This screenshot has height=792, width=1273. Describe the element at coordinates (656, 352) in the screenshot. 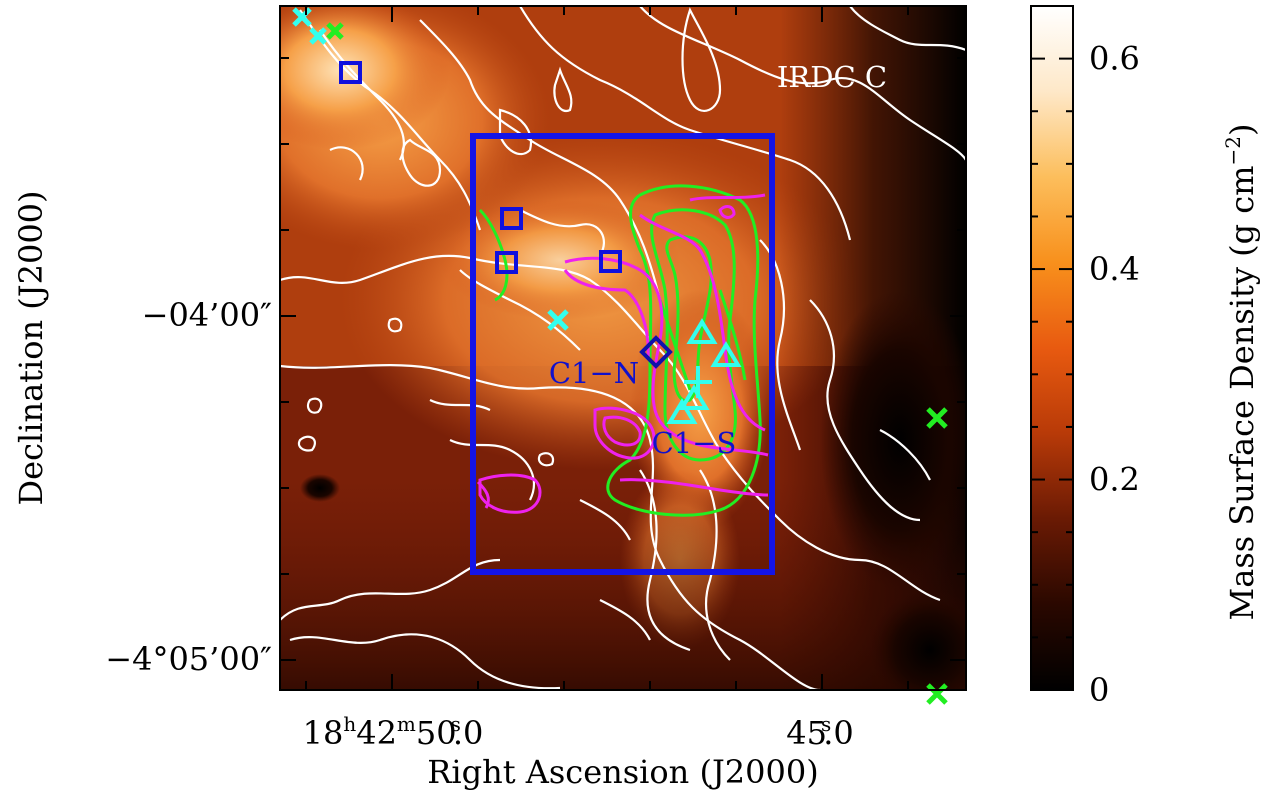

I see `blue-diamond-marker` at that location.